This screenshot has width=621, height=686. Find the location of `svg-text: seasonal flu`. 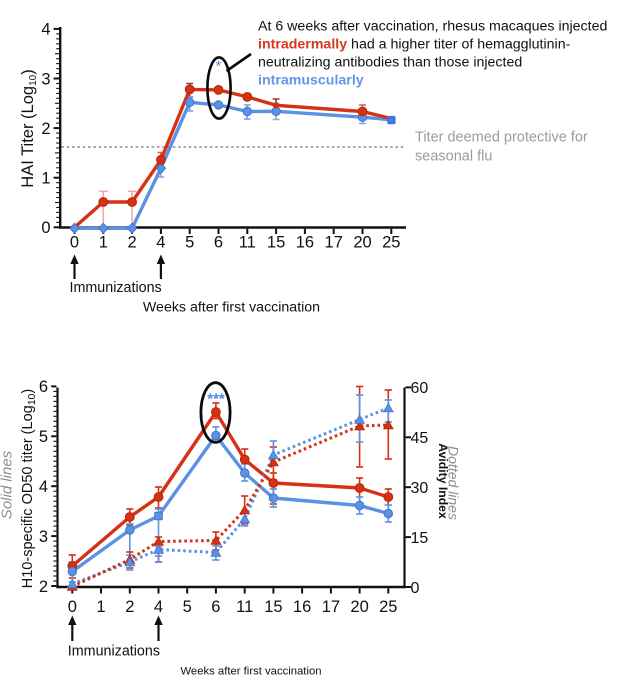

svg-text: seasonal flu is located at coordinates (453, 157).